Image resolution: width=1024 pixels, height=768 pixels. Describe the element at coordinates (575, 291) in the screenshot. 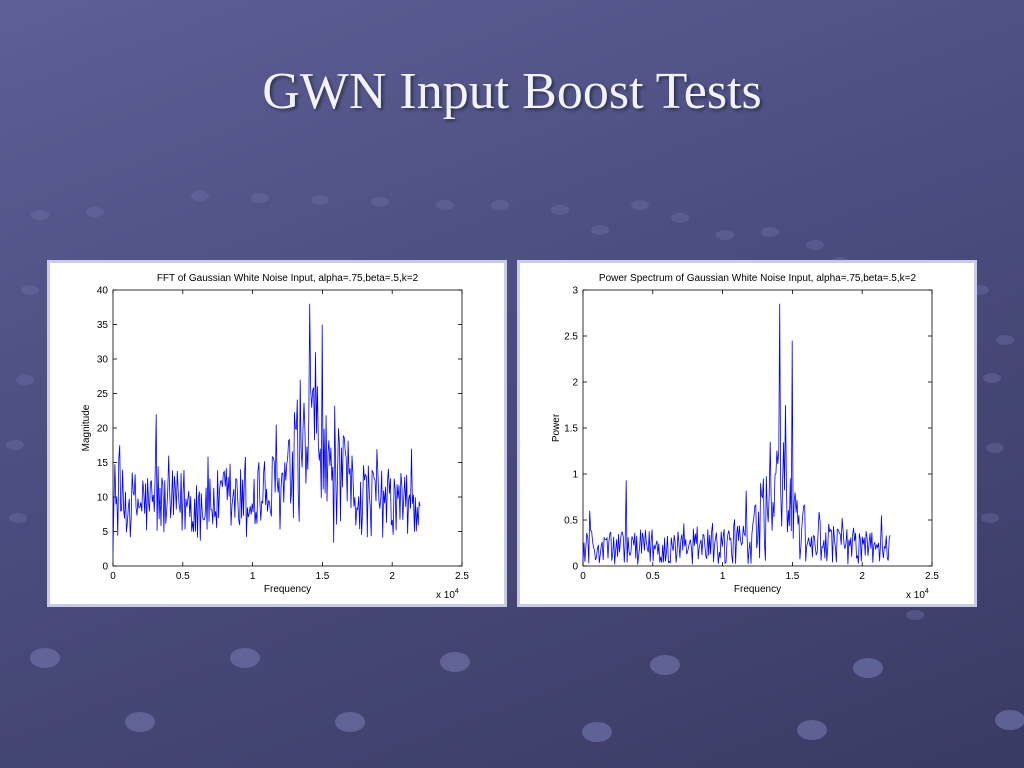

I see `y-tick-label: 3` at that location.